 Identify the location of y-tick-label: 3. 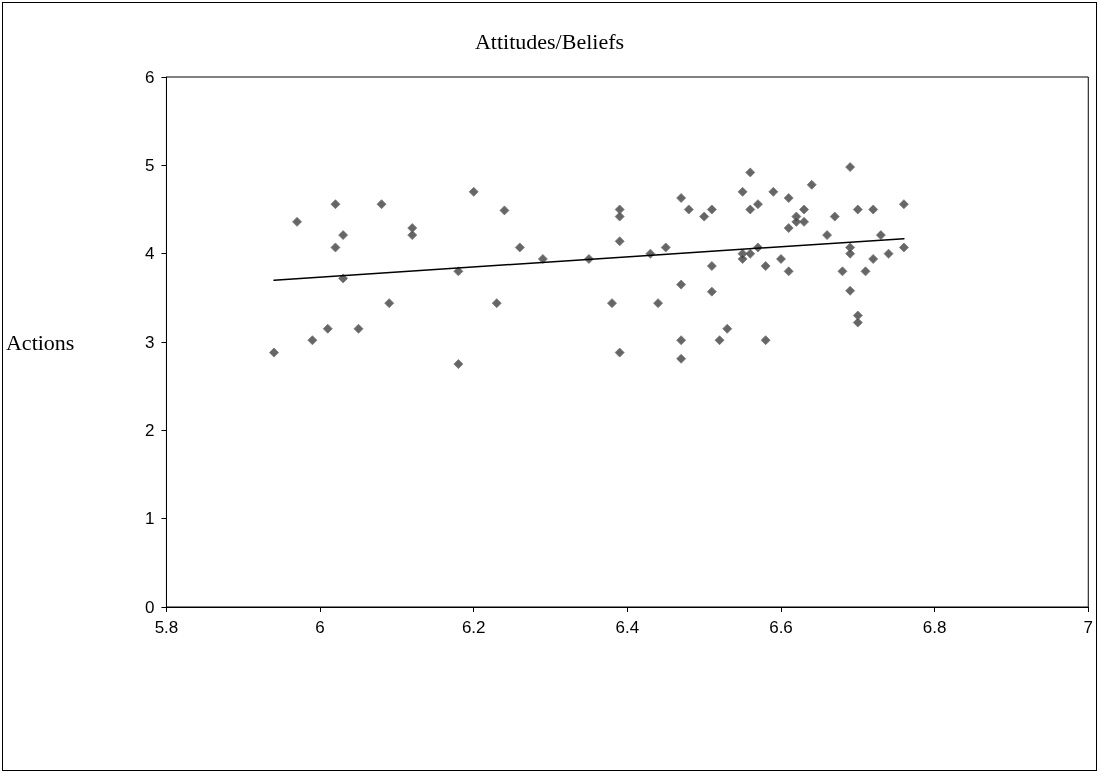
(149, 342).